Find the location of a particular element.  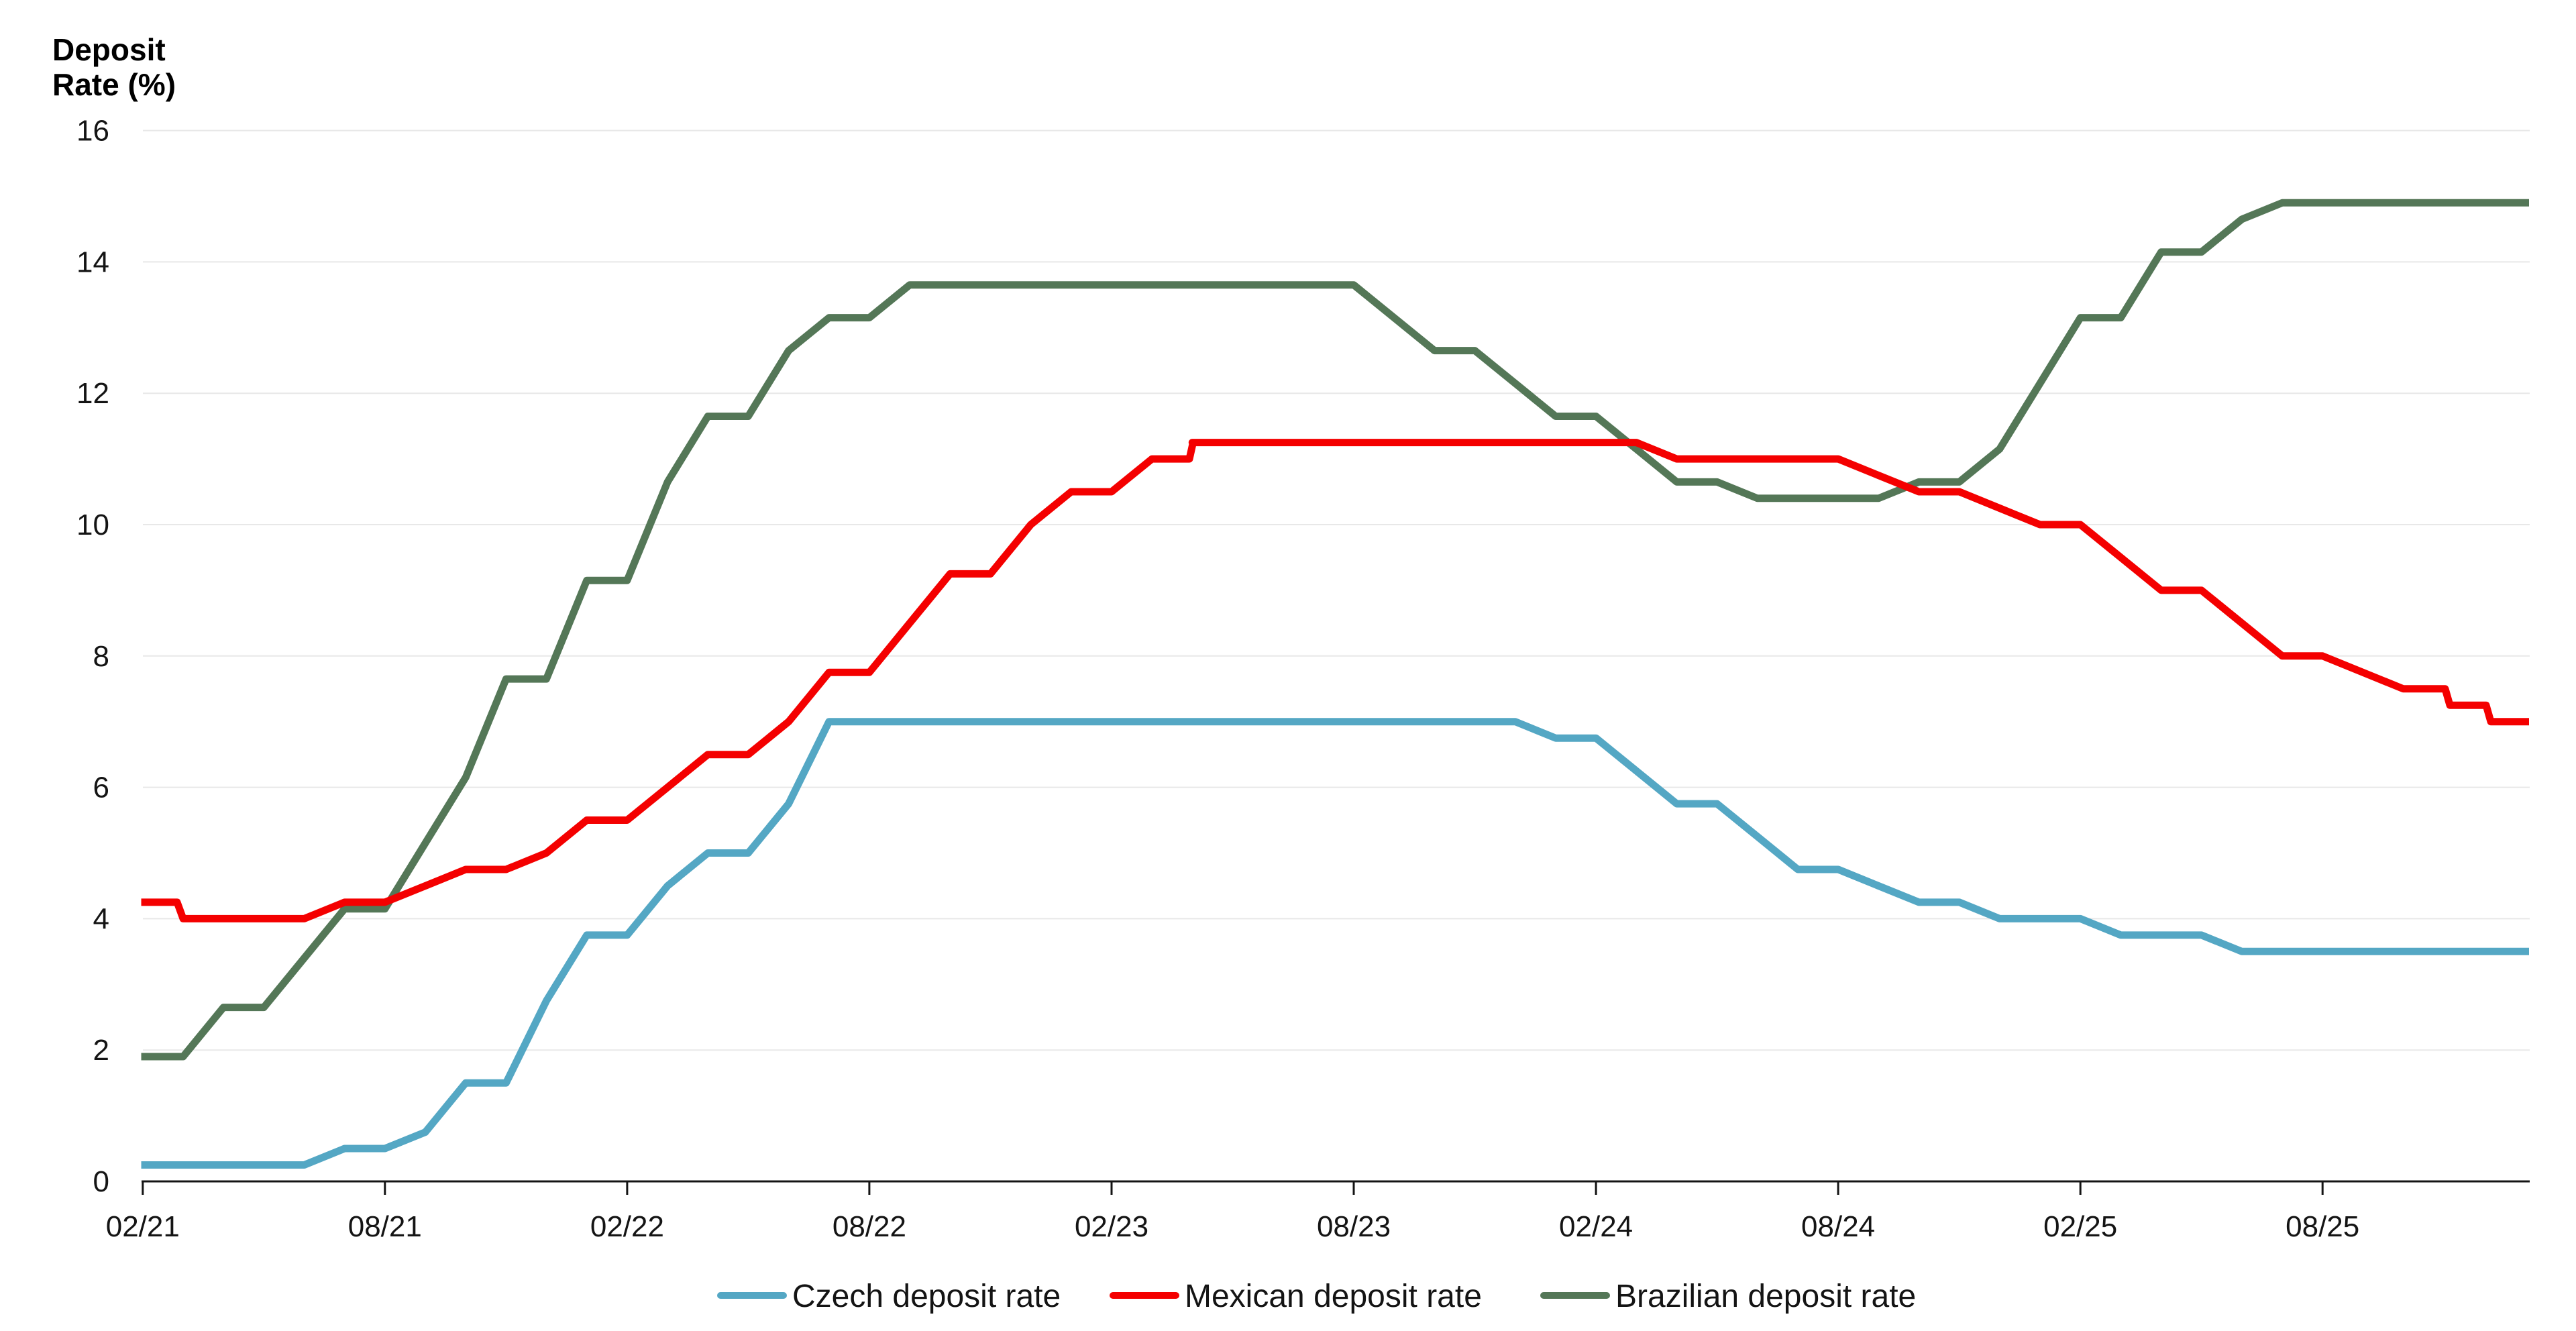

svg-text: 14 is located at coordinates (92, 262).